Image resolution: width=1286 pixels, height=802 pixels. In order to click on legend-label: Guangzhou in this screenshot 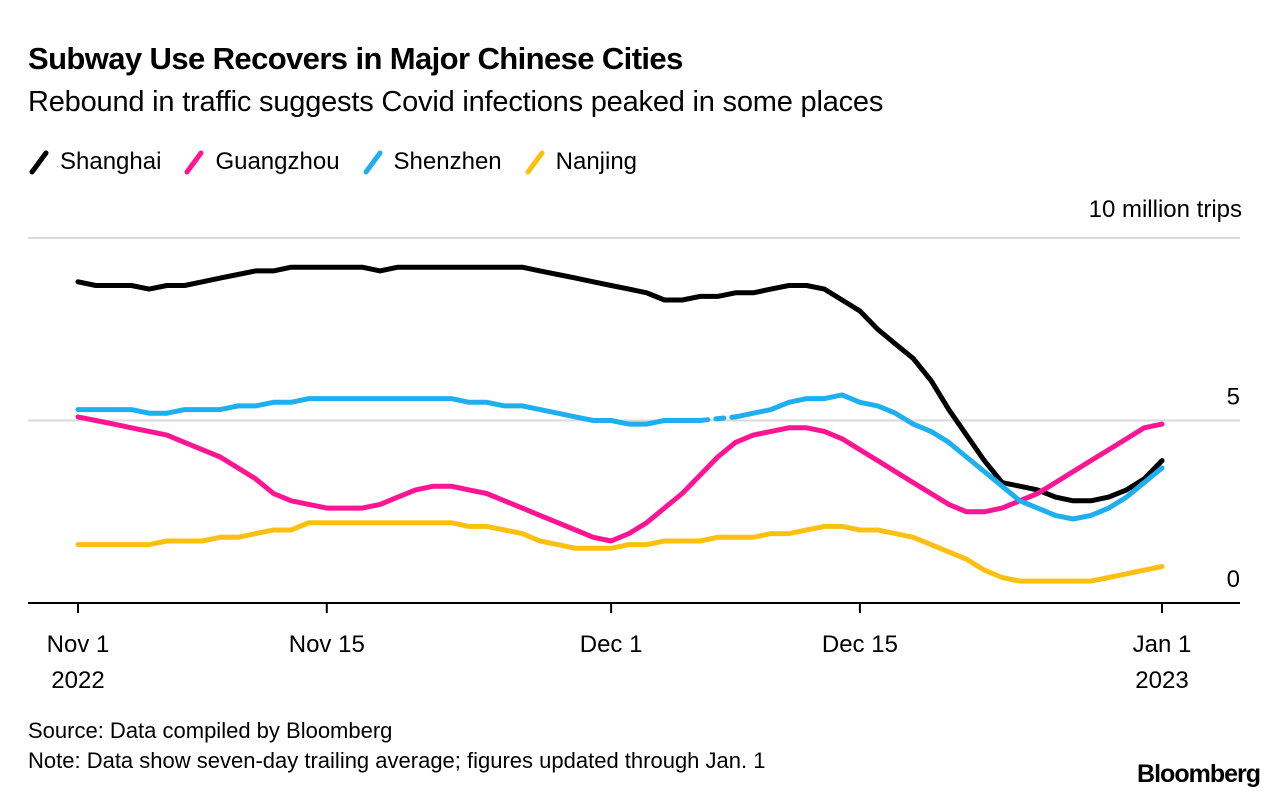, I will do `click(277, 161)`.